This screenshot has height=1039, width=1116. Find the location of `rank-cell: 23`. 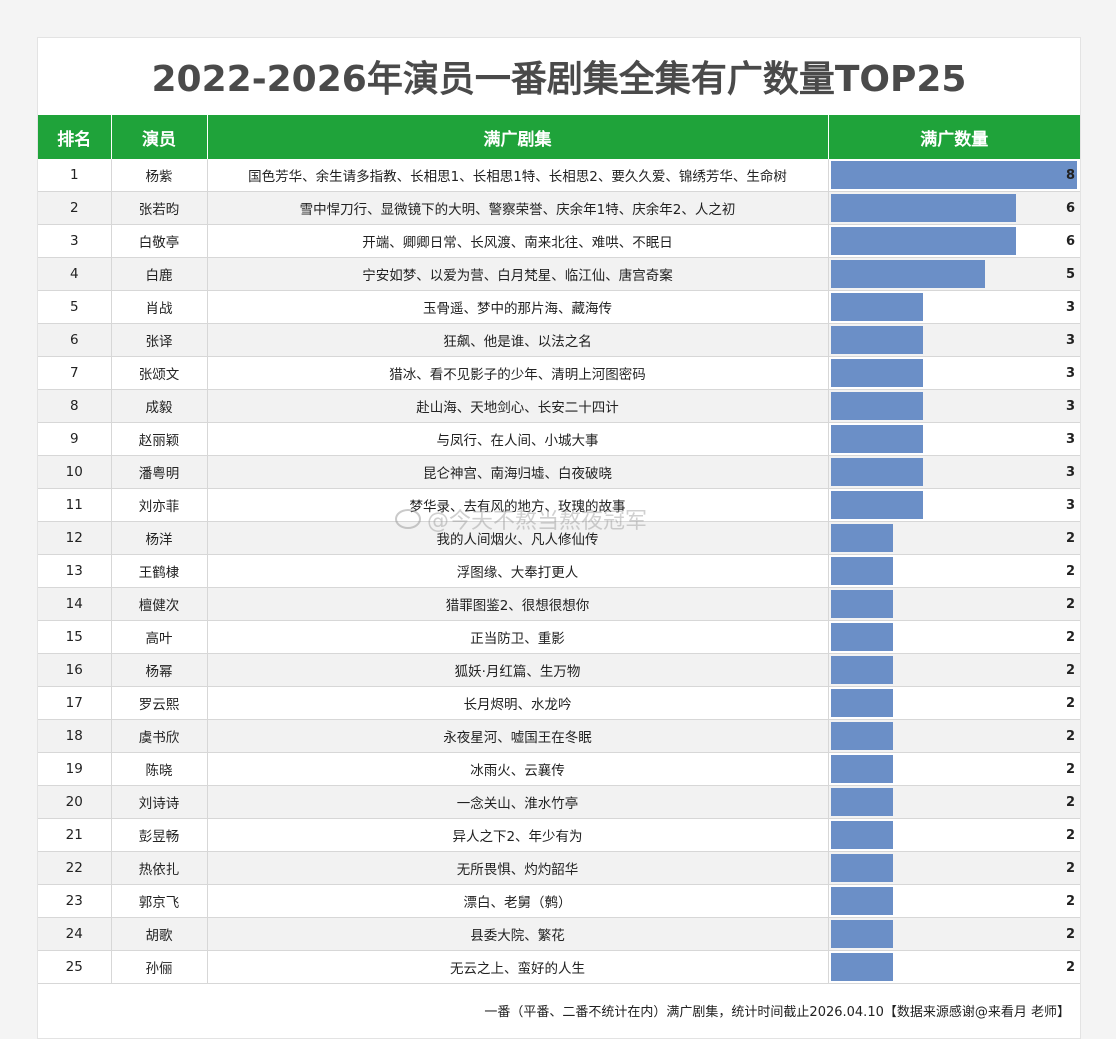

rank-cell: 23 is located at coordinates (75, 901).